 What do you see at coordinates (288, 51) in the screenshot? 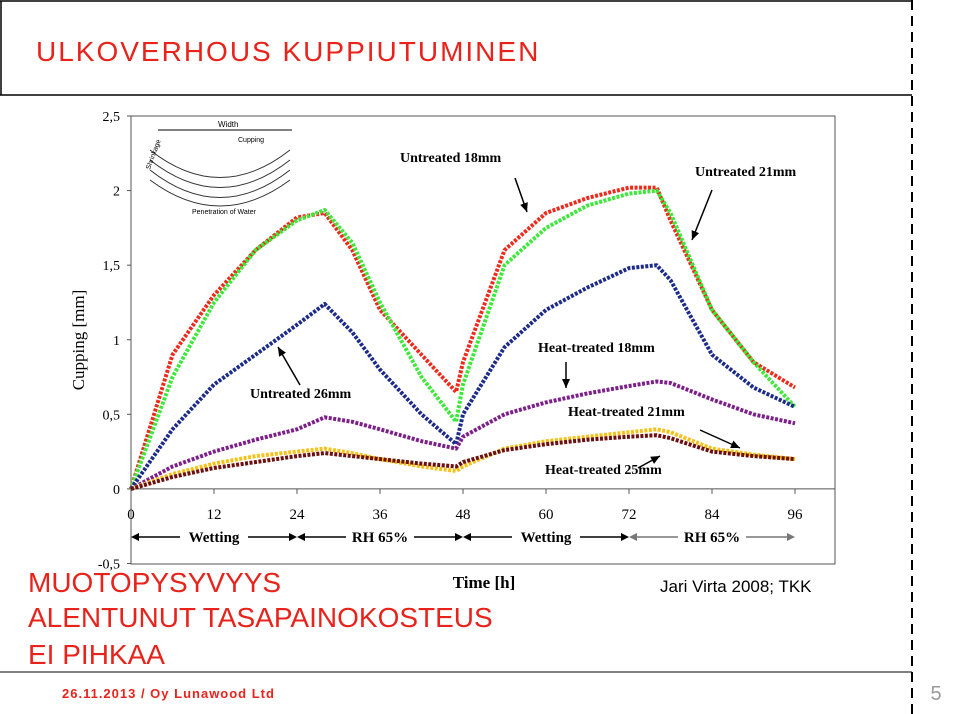
I see `slide-title: ULKOVERHOUS KUPPIUTUMINEN` at bounding box center [288, 51].